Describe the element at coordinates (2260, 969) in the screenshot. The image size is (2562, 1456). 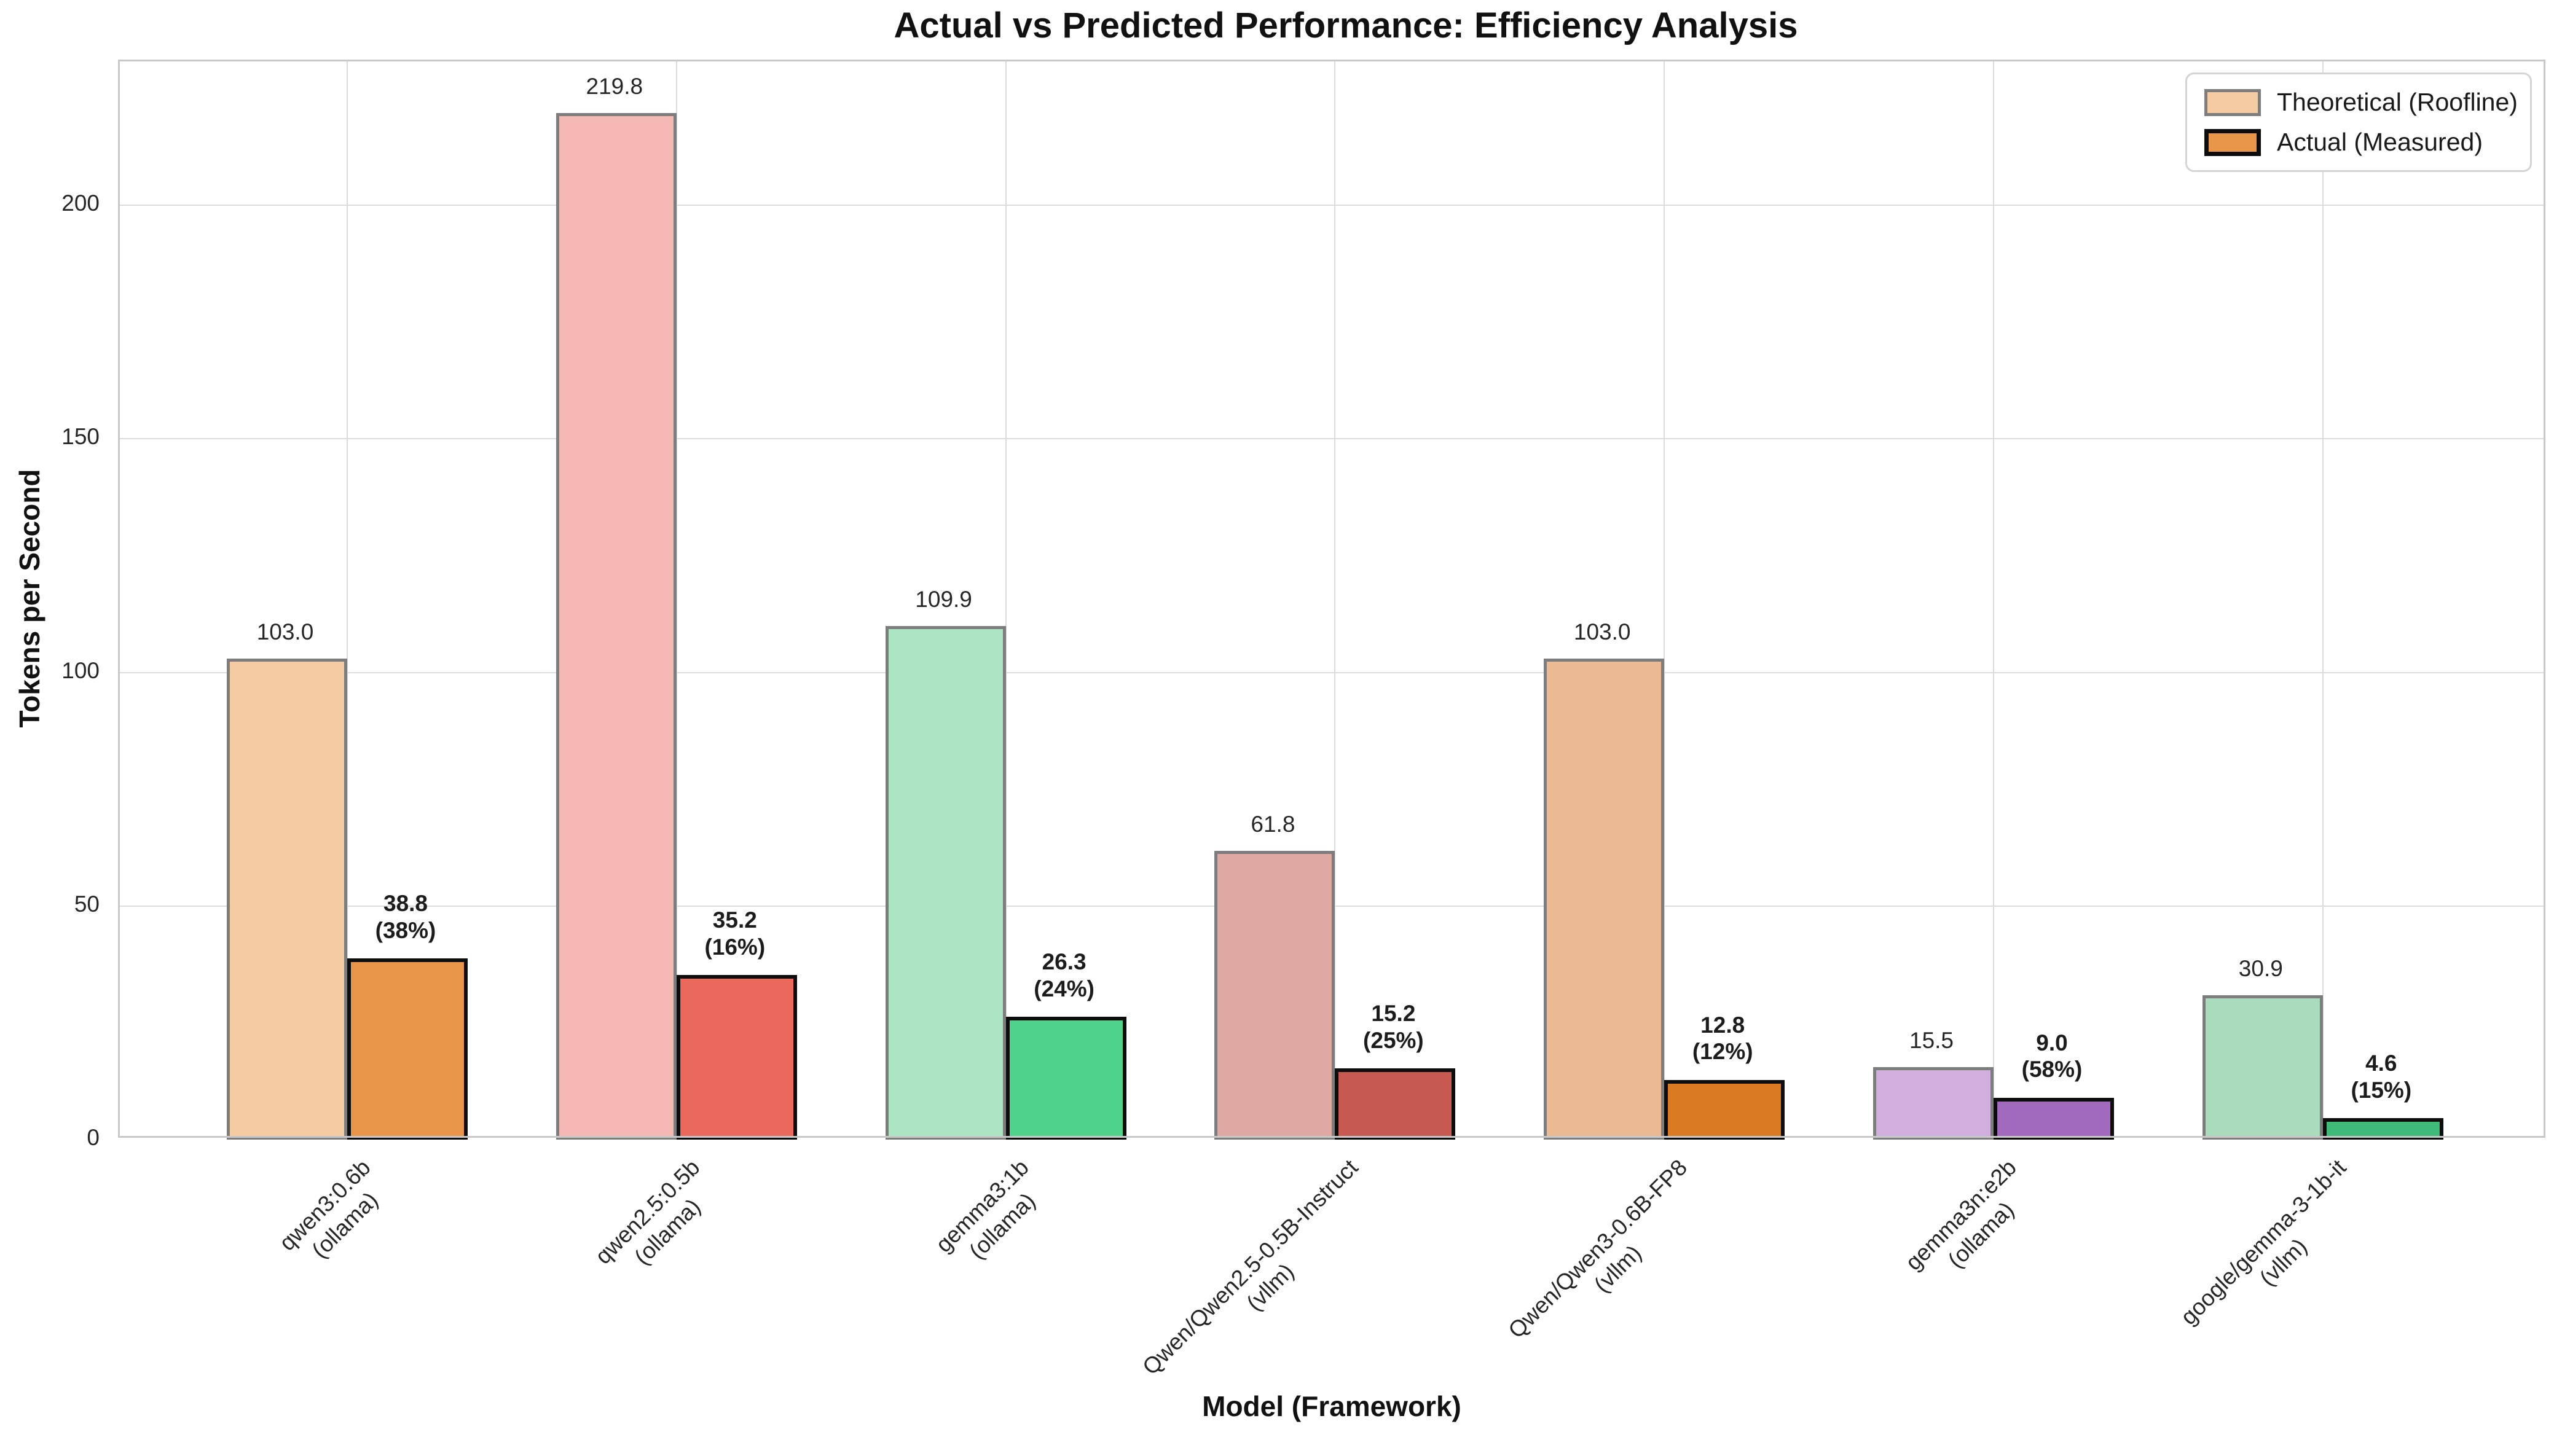
I see `theoretical-value-label: 30.9` at that location.